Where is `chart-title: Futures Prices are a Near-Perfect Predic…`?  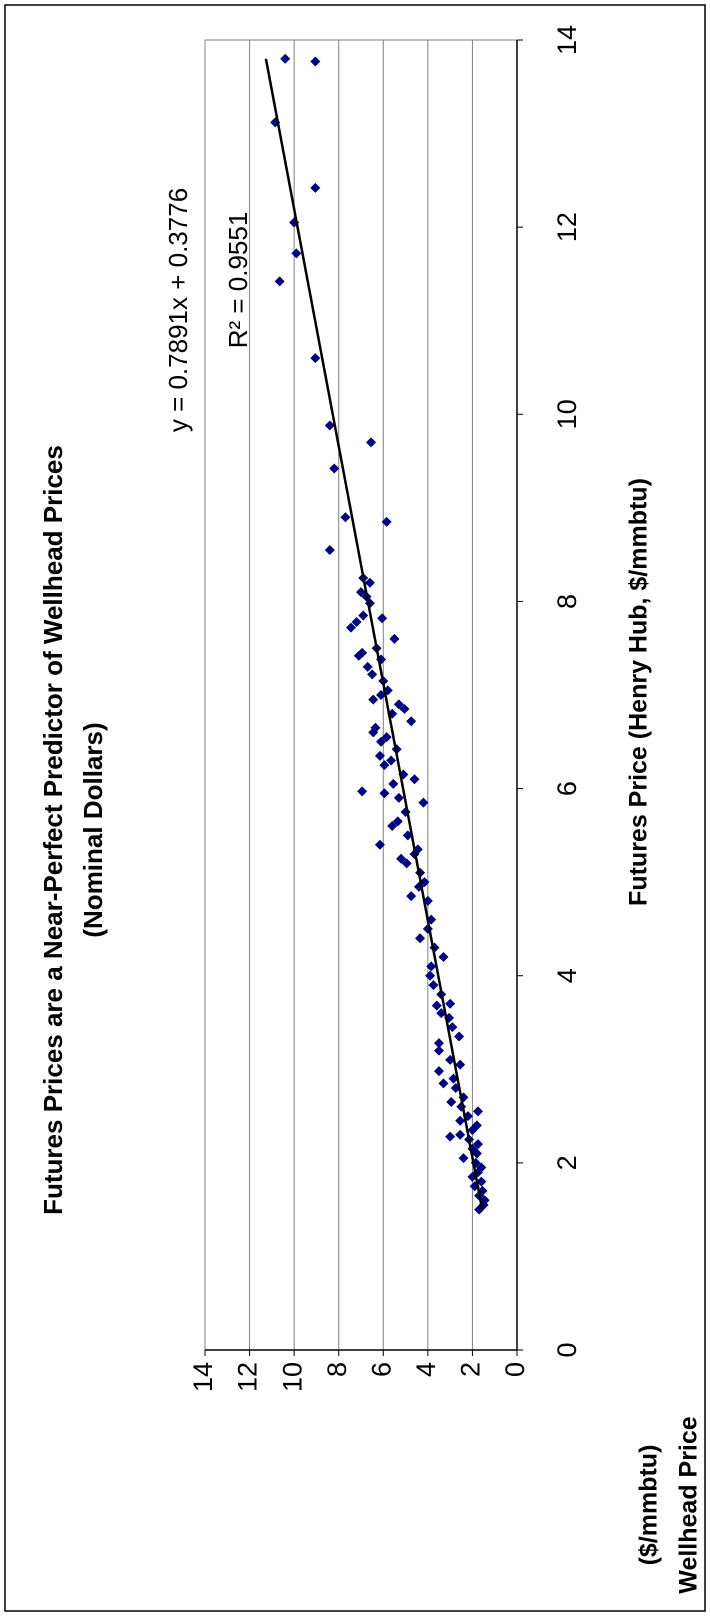 chart-title: Futures Prices are a Near-Perfect Predic… is located at coordinates (53, 830).